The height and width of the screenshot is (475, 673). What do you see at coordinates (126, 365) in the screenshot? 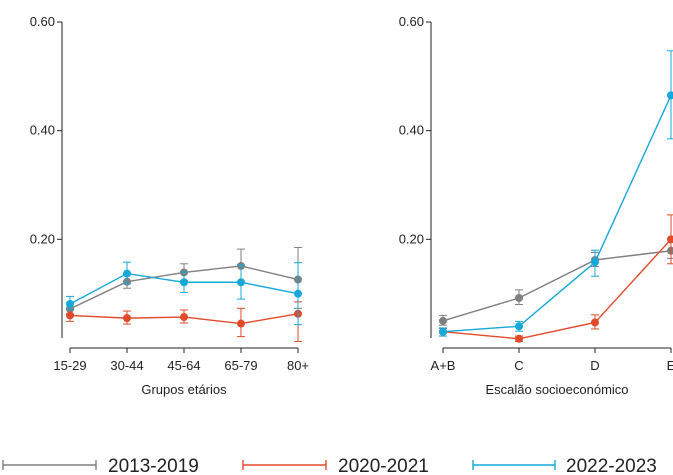
I see `age-x-tick-label: 30-44` at bounding box center [126, 365].